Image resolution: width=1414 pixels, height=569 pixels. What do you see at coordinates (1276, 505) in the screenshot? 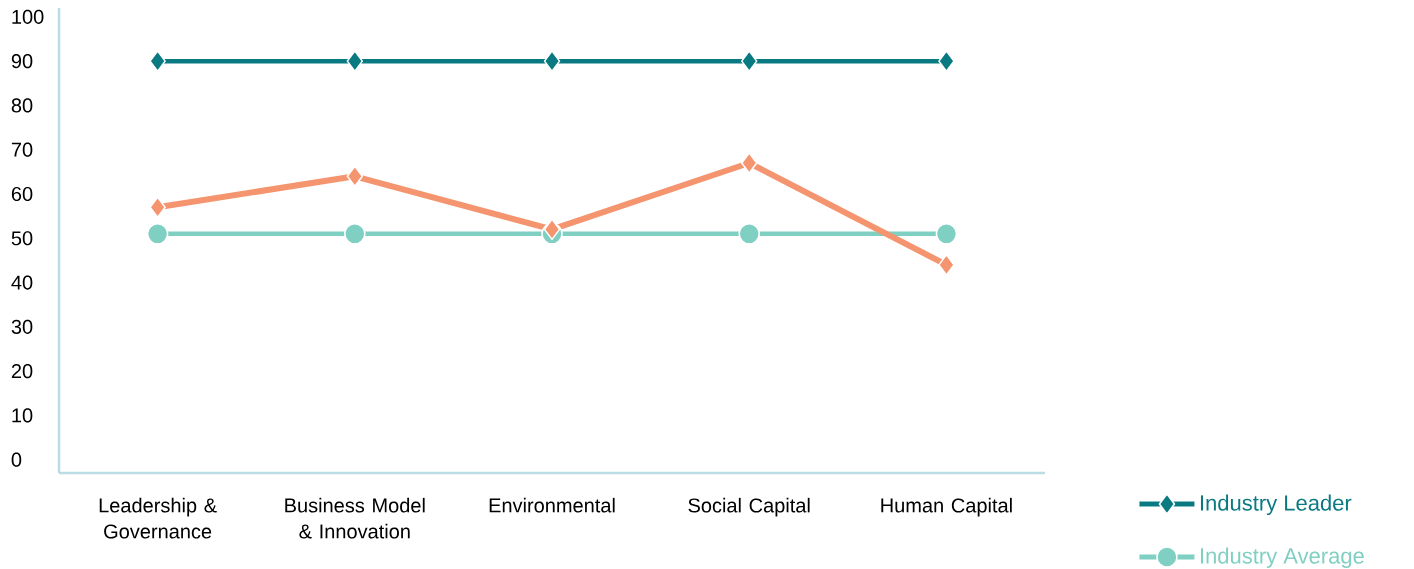
I see `legend-label: Industry Leader` at bounding box center [1276, 505].